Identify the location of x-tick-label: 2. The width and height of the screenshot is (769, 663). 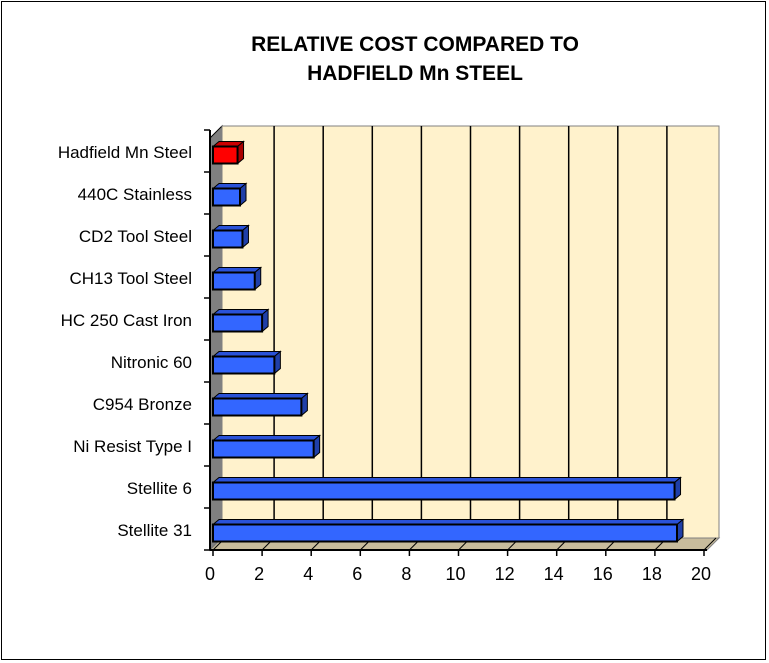
(259, 574).